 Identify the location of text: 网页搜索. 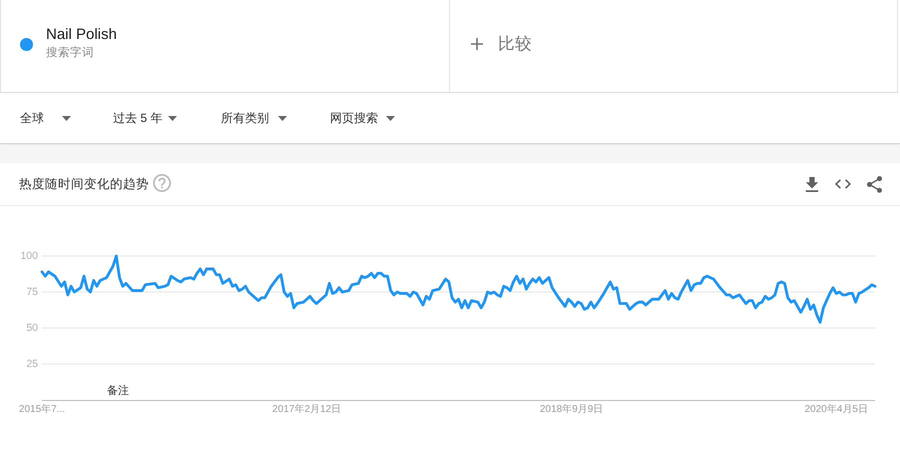
(354, 118).